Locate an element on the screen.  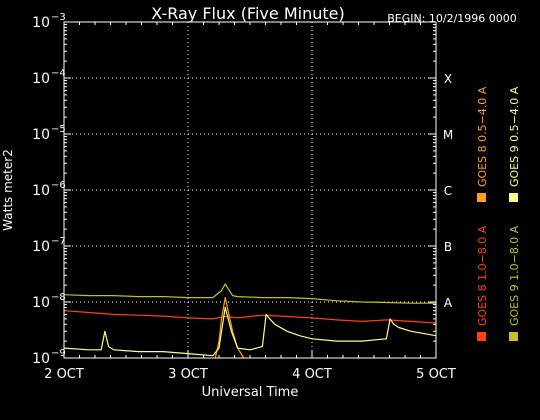
legend-label: GOES 8 1.0−8.0 A is located at coordinates (482, 275).